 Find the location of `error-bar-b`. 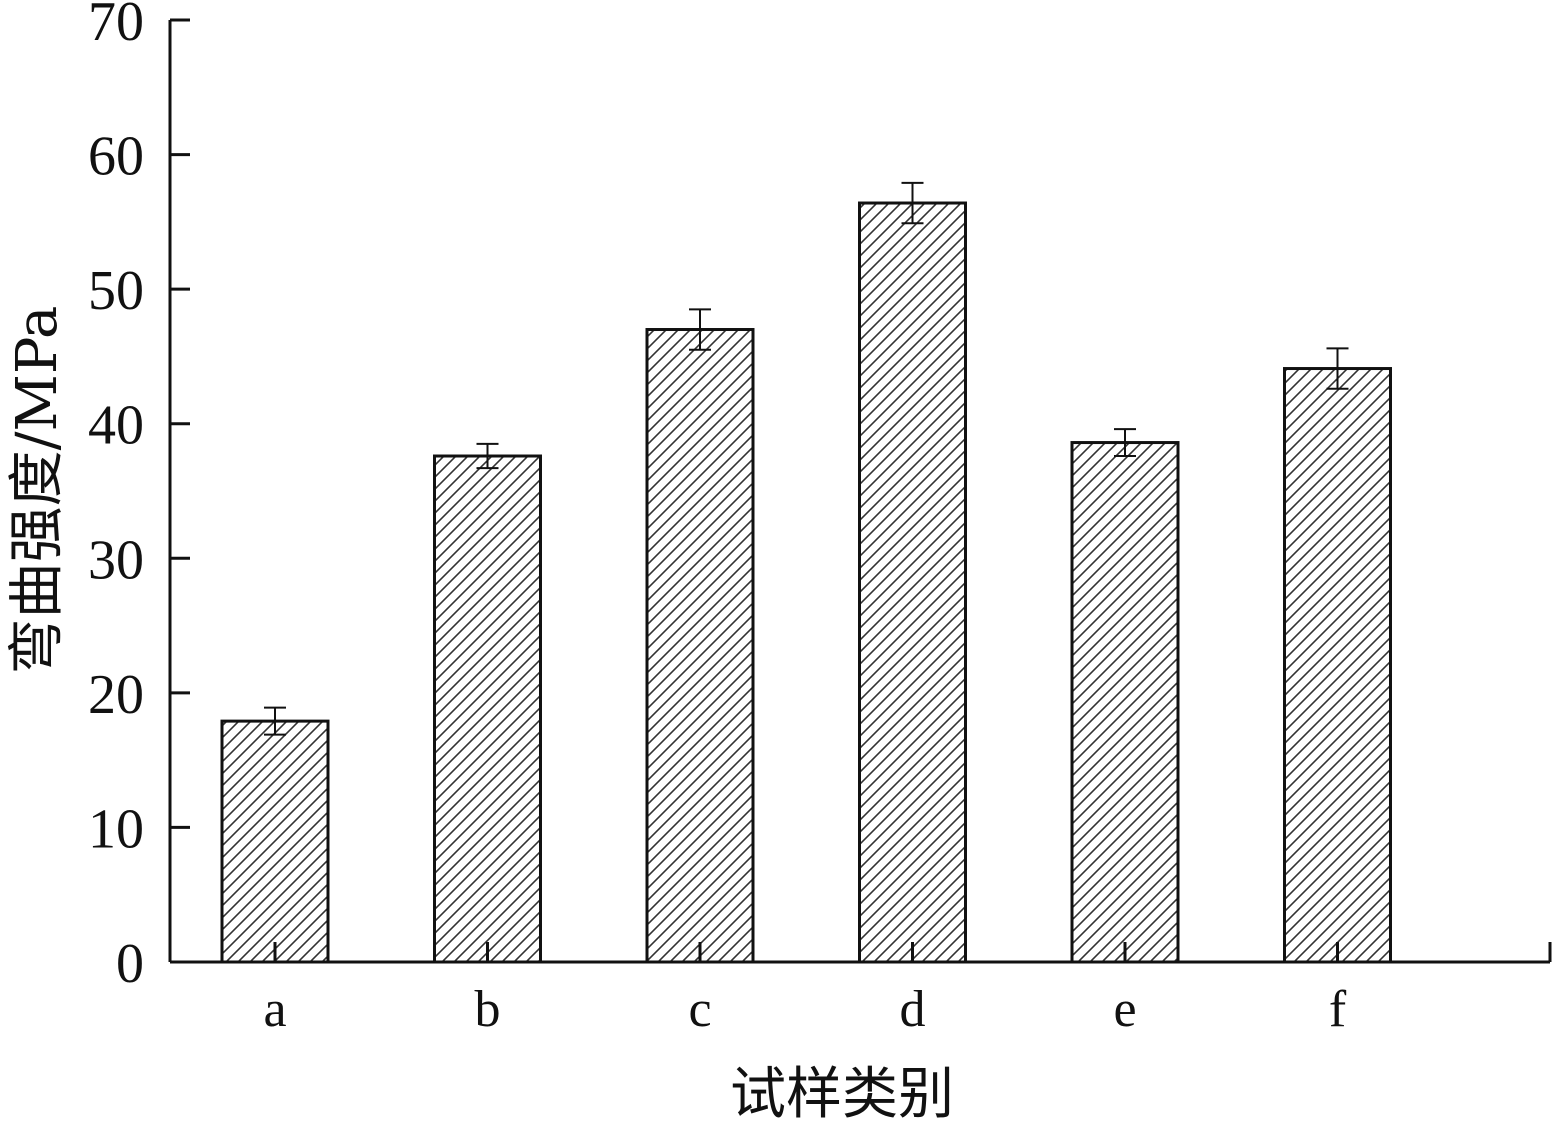

error-bar-b is located at coordinates (487, 456).